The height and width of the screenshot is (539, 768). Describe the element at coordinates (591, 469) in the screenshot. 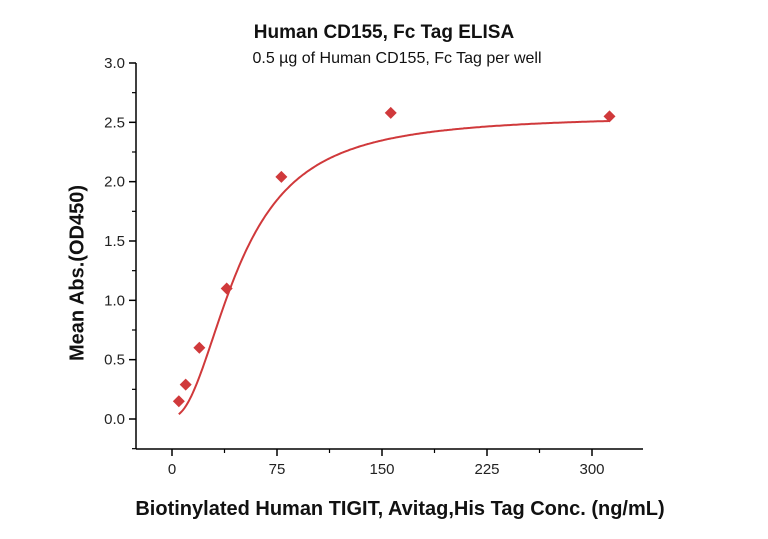

I see `x-tick-label: 300` at that location.